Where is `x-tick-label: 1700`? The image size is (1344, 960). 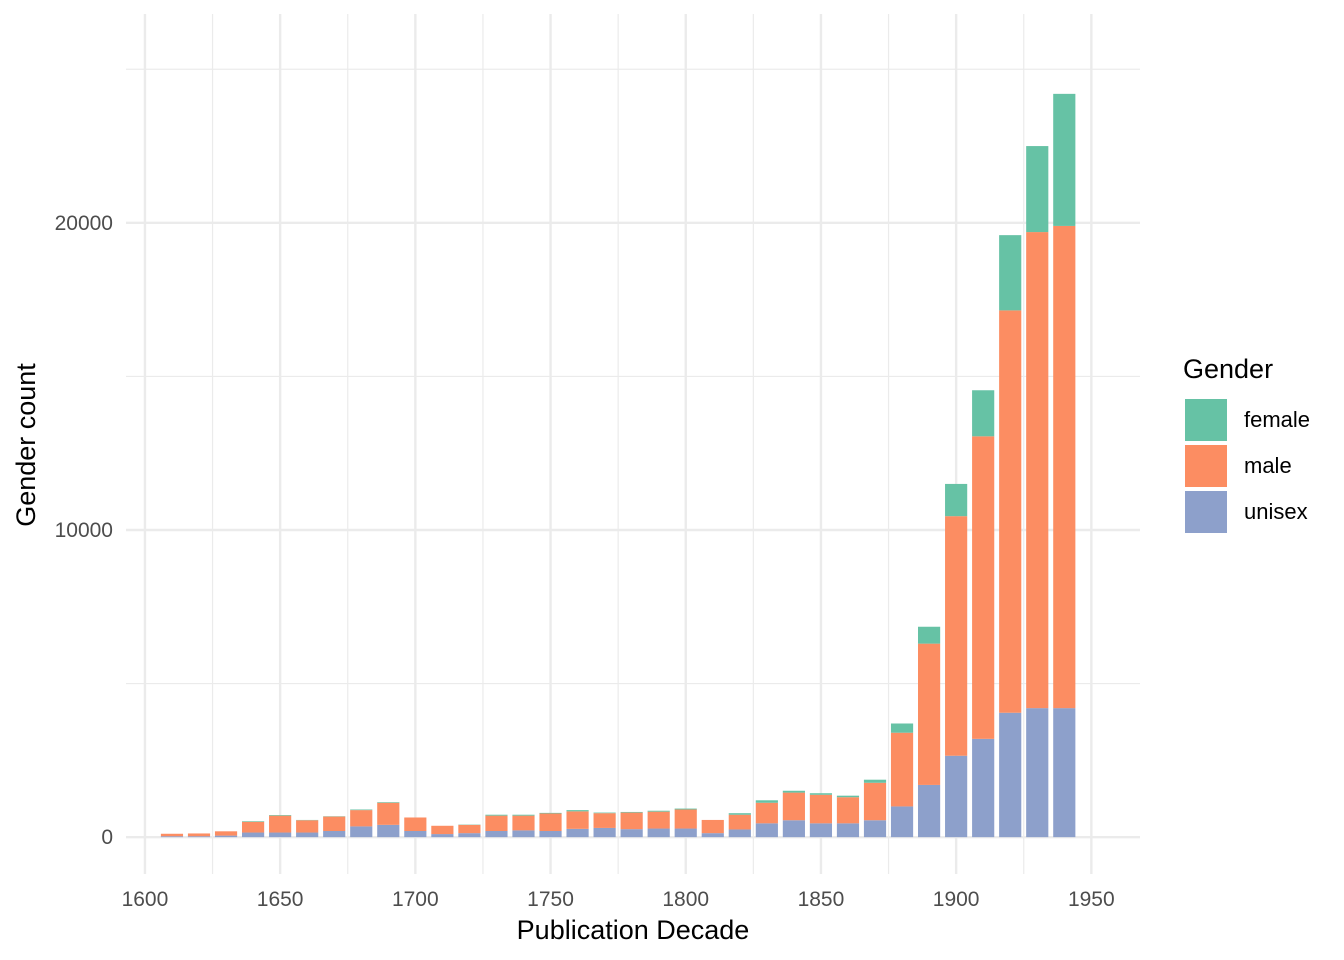
x-tick-label: 1700 is located at coordinates (415, 899).